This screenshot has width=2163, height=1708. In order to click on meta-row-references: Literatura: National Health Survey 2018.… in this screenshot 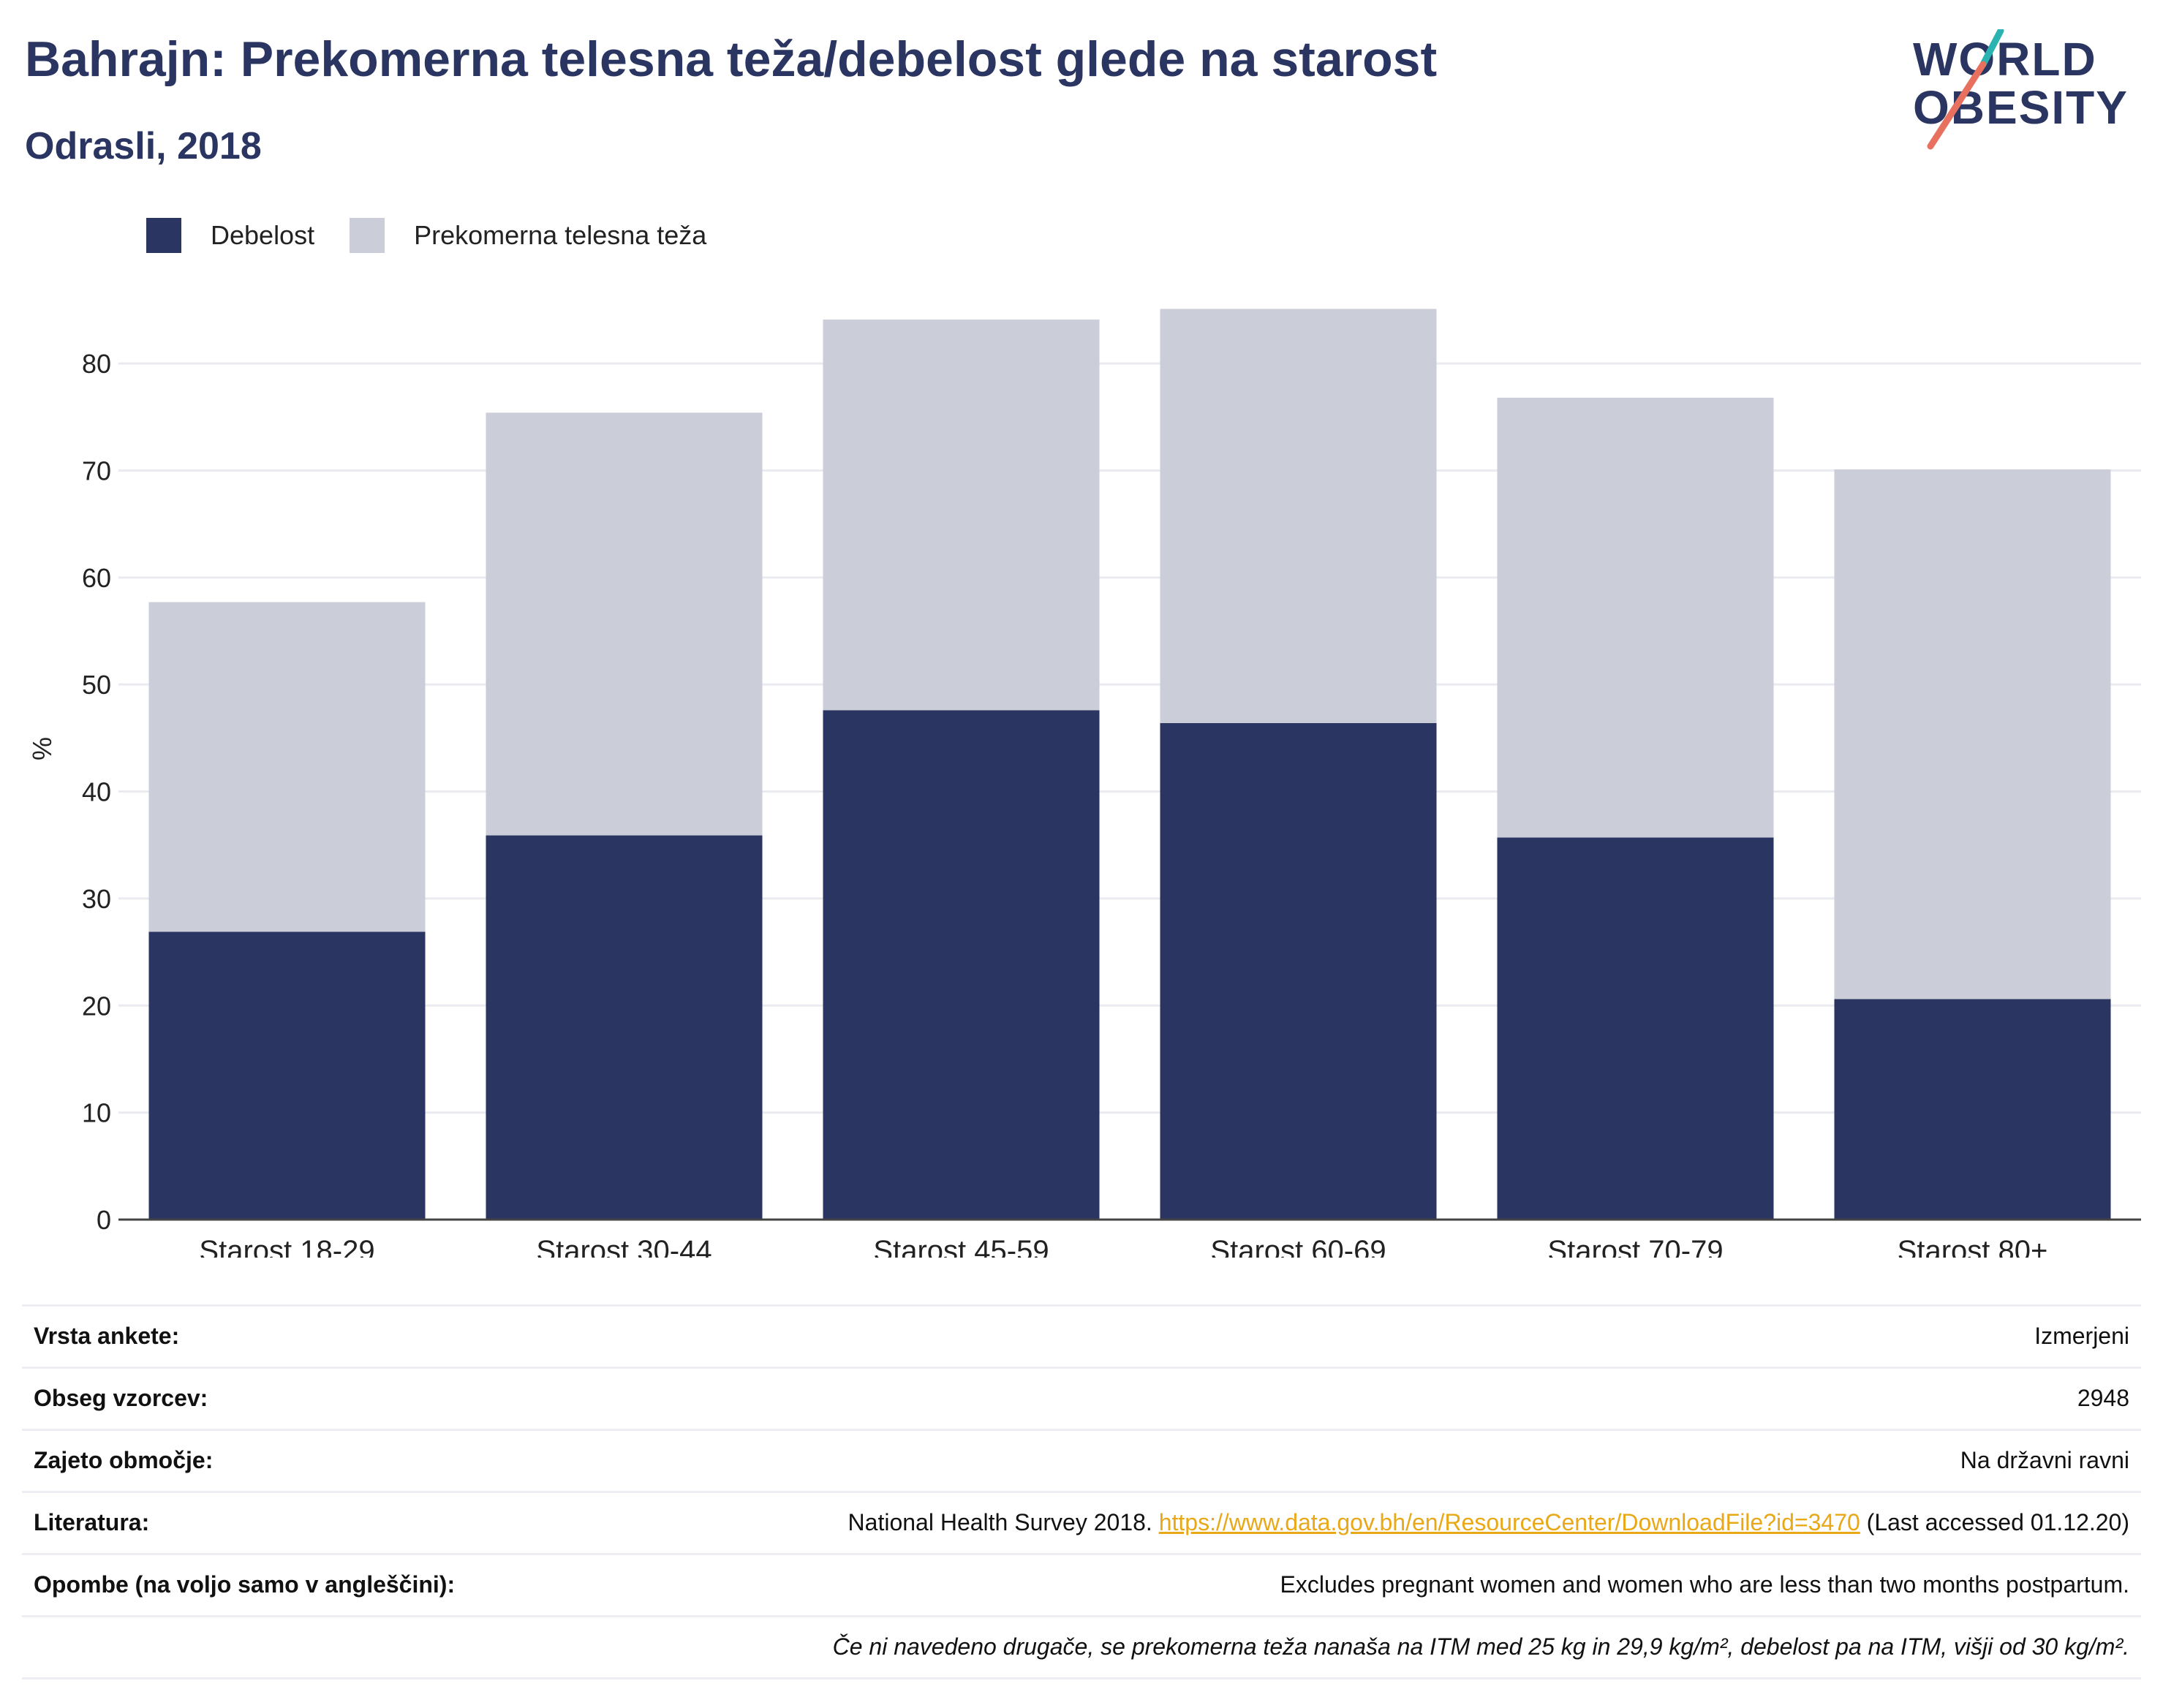, I will do `click(1081, 1522)`.